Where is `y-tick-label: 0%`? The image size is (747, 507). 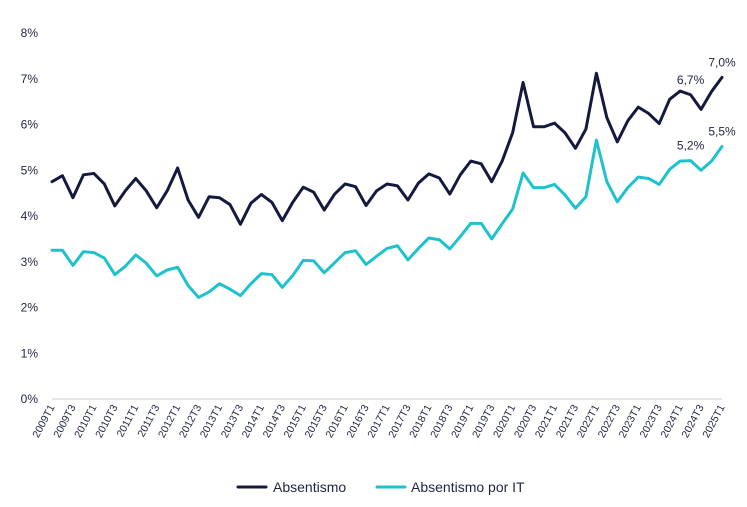 y-tick-label: 0% is located at coordinates (30, 399).